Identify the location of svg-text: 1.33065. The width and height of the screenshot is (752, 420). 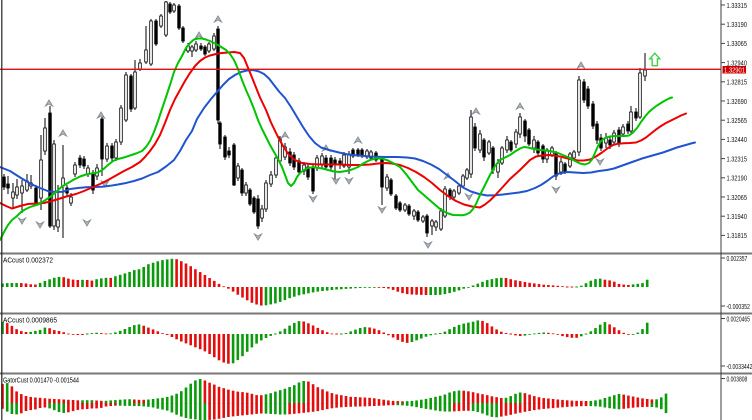
(737, 43).